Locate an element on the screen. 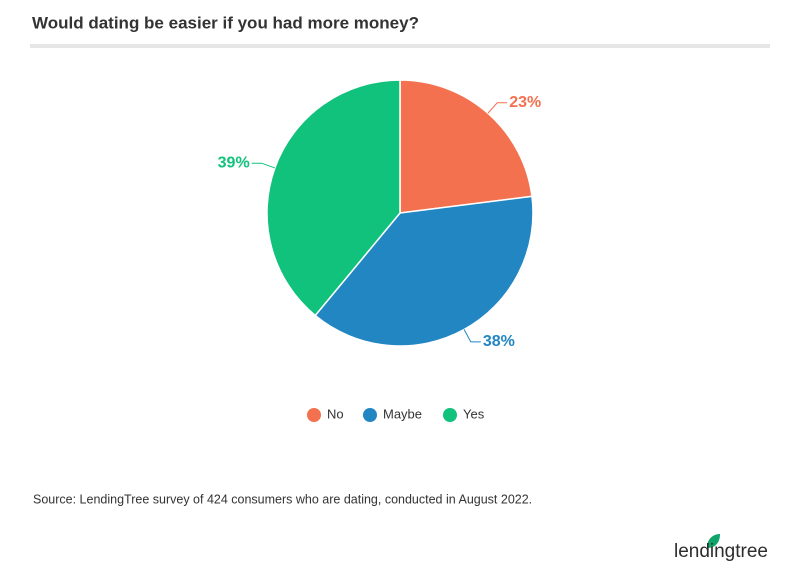 This screenshot has height=579, width=800. data-label: 38% is located at coordinates (499, 341).